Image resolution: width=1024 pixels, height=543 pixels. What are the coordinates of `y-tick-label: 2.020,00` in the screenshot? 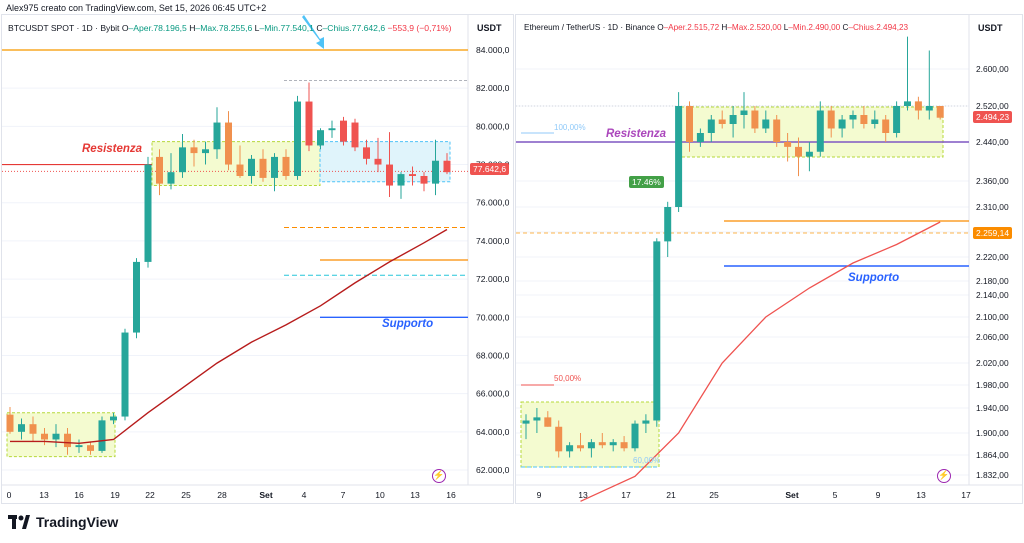 It's located at (992, 363).